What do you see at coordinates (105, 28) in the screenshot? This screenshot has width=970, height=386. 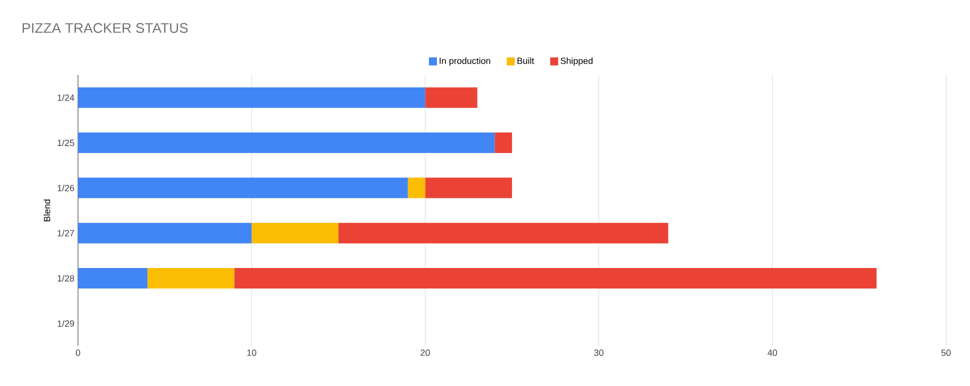 I see `chart-title: PIZZA TRACKER STATUS` at bounding box center [105, 28].